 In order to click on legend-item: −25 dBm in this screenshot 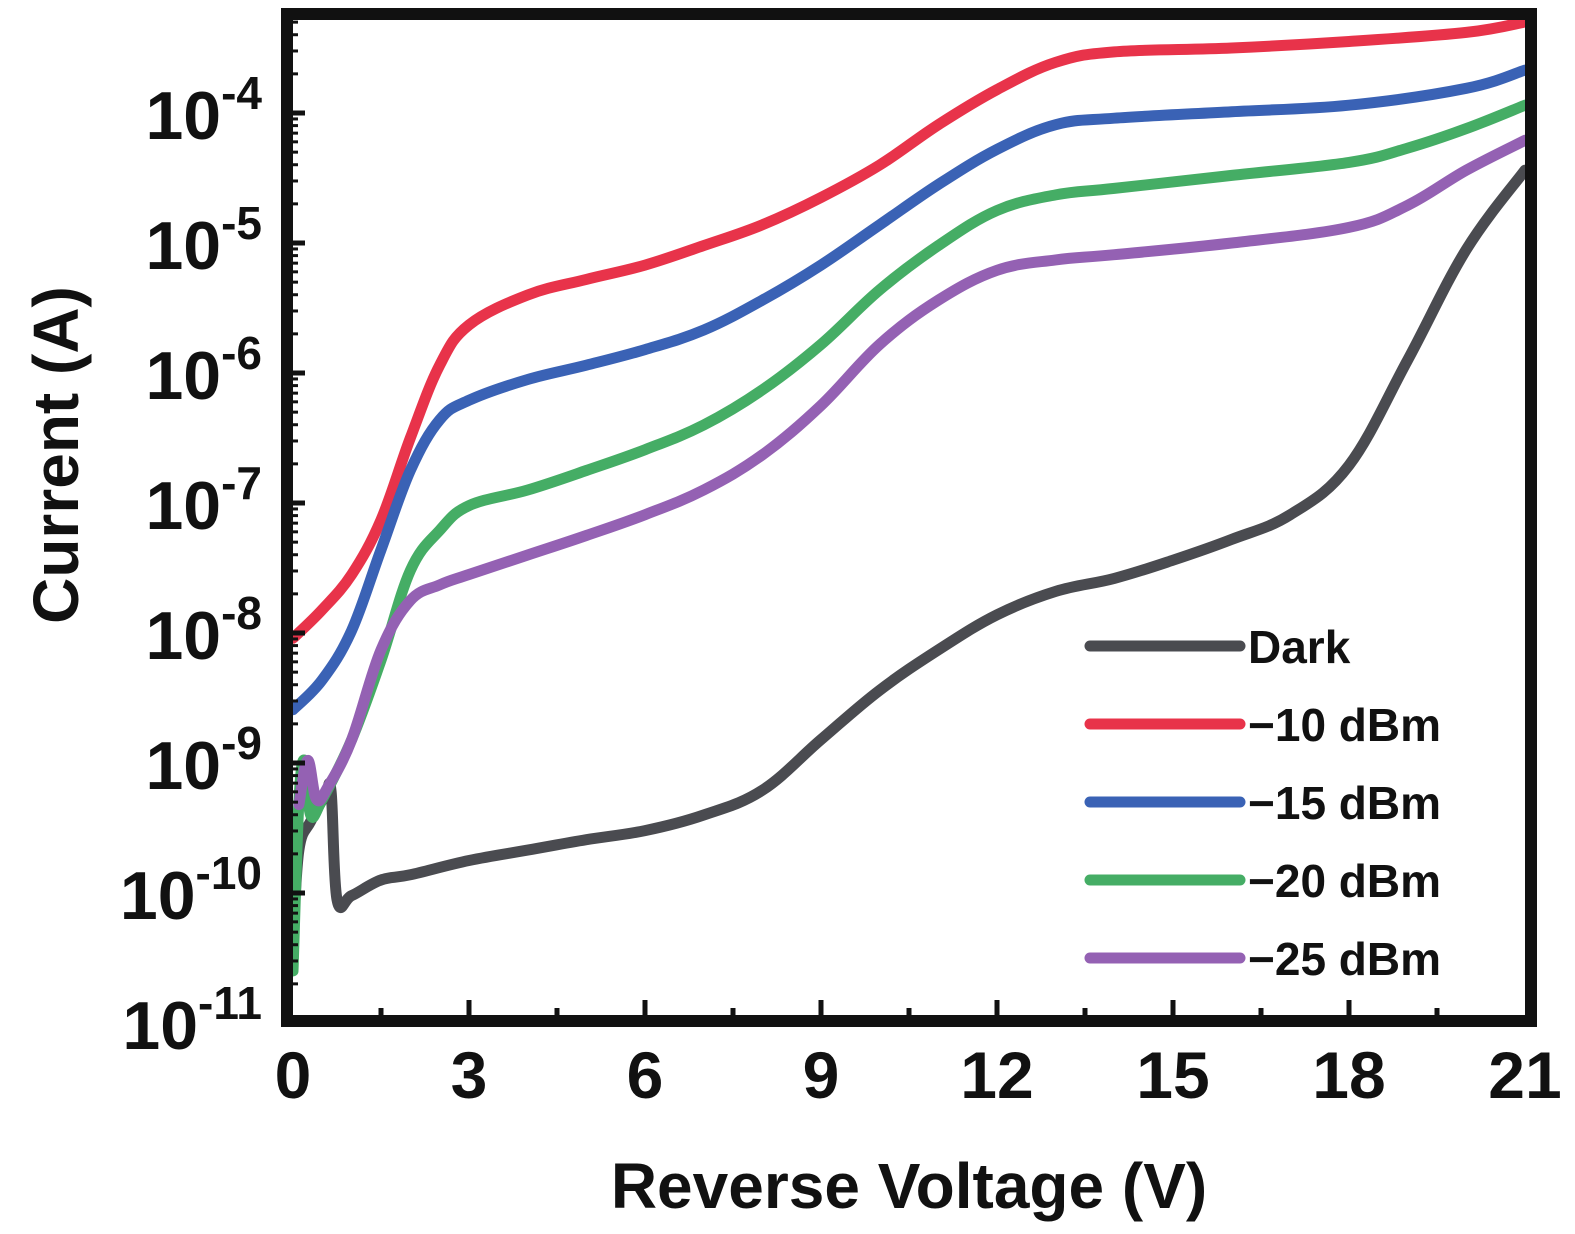, I will do `click(1262, 959)`.